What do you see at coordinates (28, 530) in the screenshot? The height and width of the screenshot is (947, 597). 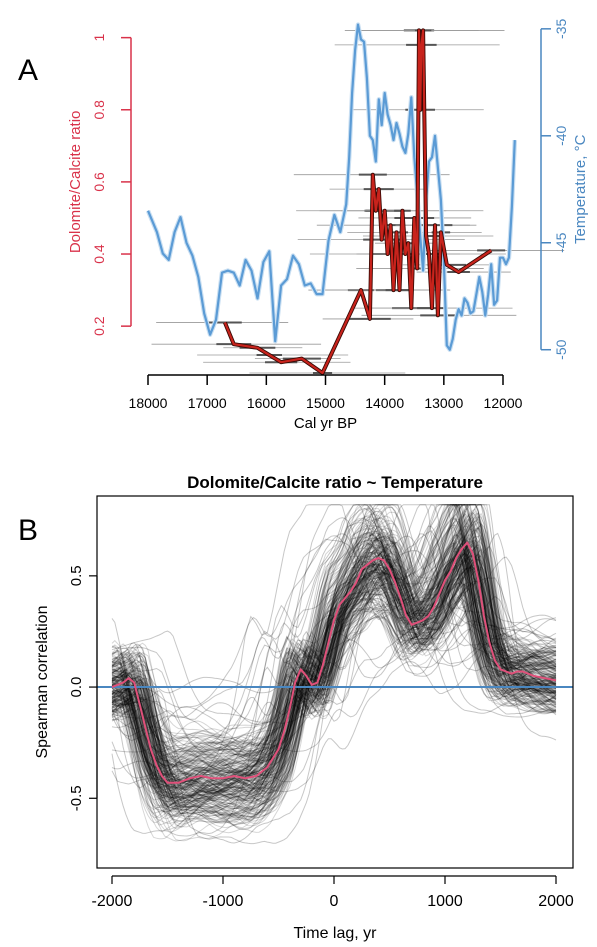 I see `panel-b-letter: B` at bounding box center [28, 530].